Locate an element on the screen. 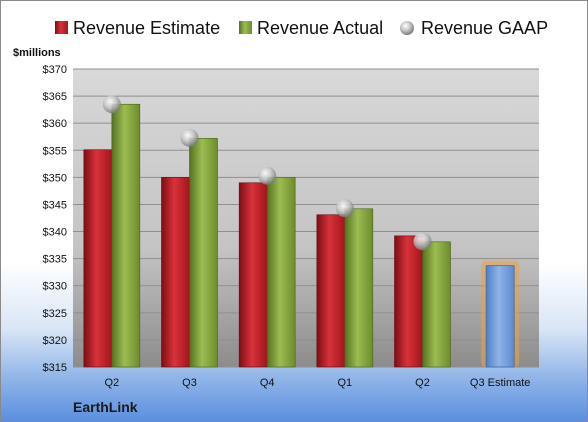  x-axis-ticks: Q2 Q3 Q4 Q1 Q2 Q3 Estimate is located at coordinates (317, 383).